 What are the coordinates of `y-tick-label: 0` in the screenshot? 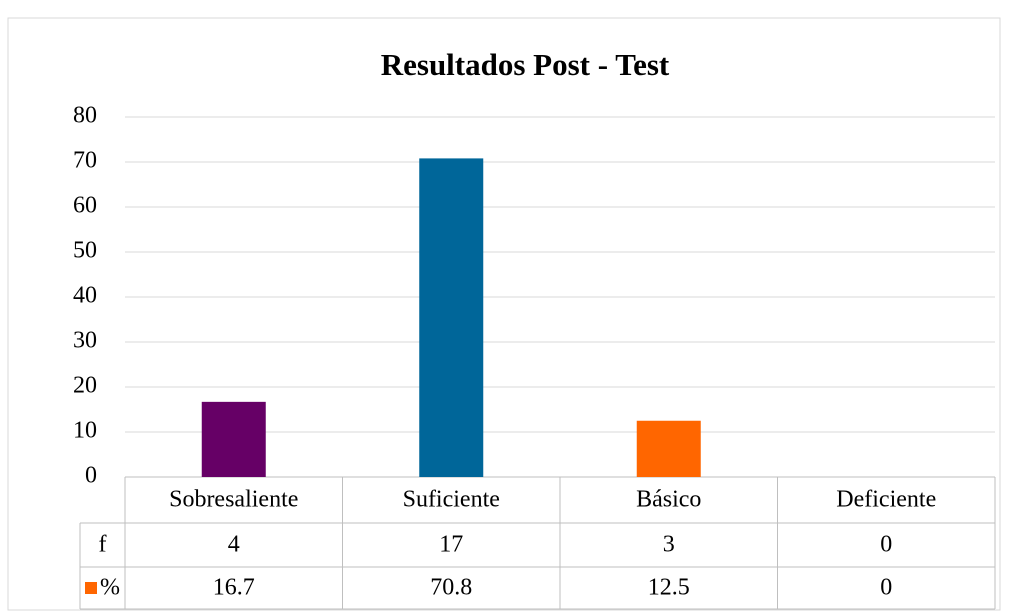 It's located at (91, 476).